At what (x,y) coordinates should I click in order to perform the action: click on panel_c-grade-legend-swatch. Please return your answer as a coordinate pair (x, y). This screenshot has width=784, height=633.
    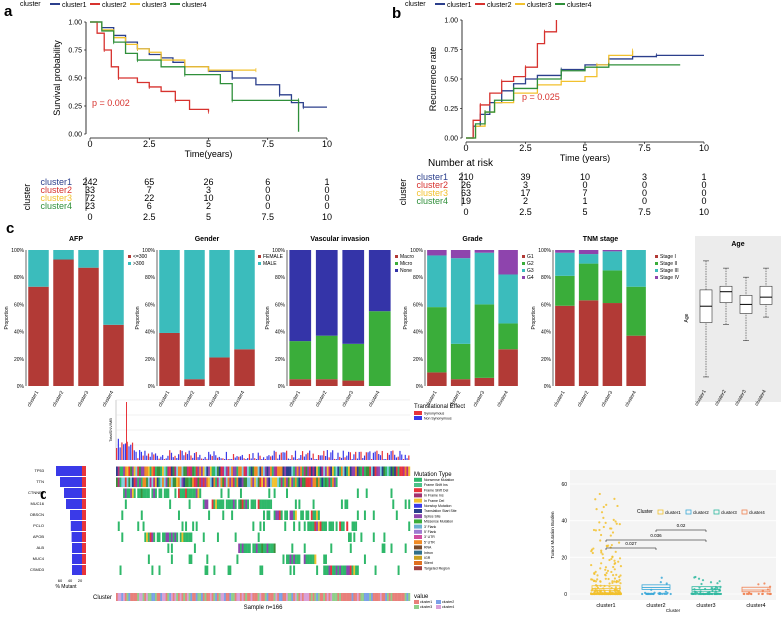
    Looking at the image, I should click on (523, 277).